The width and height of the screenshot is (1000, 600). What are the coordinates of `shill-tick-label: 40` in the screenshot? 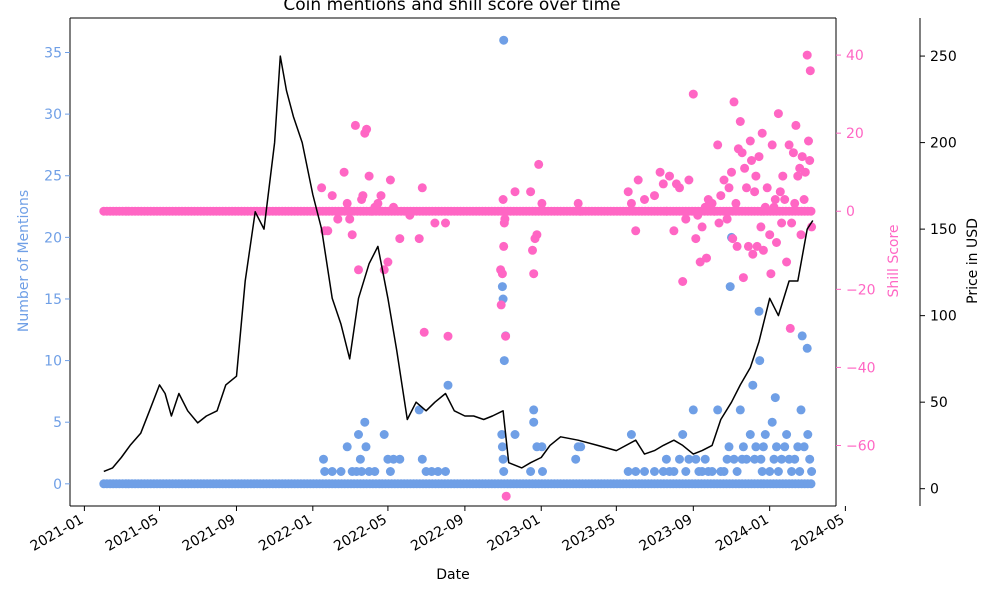 It's located at (855, 56).